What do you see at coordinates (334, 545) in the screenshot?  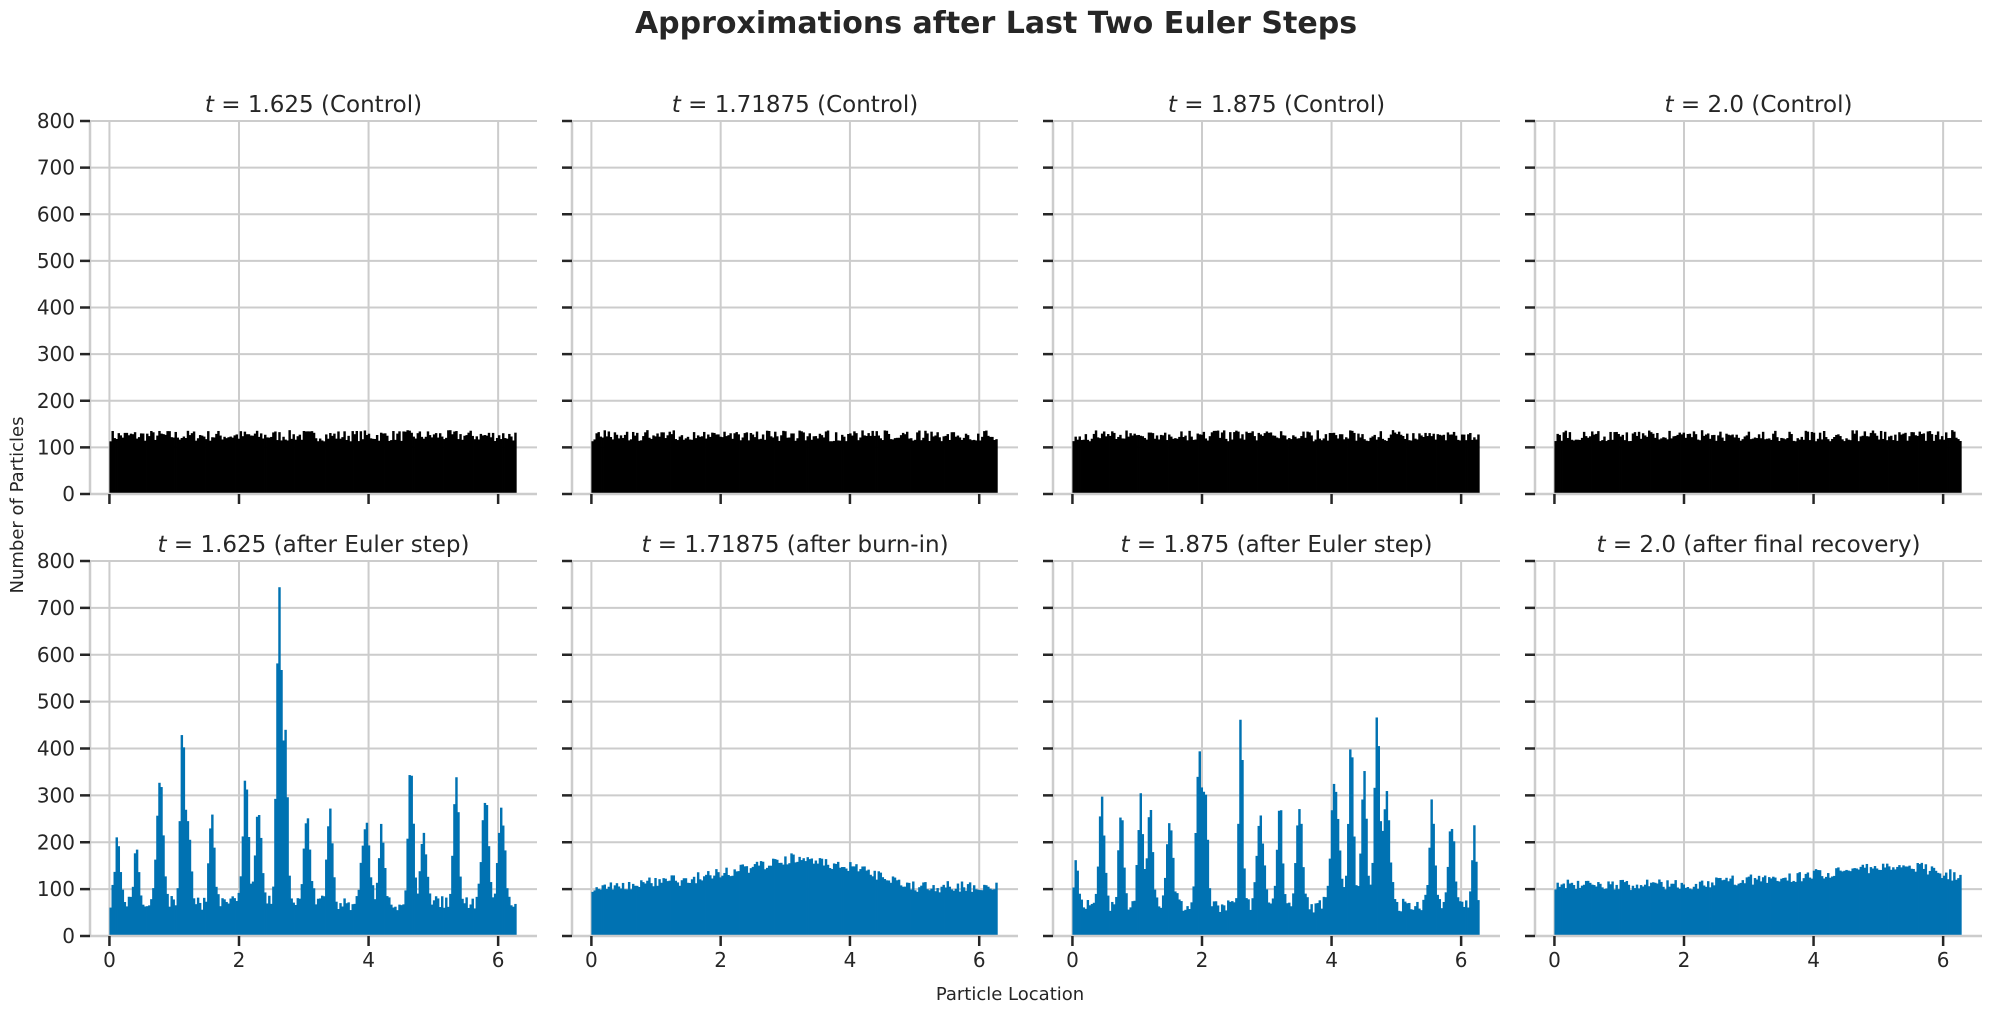 I see `panel-title-text: 1.625 (after Euler step)` at bounding box center [334, 545].